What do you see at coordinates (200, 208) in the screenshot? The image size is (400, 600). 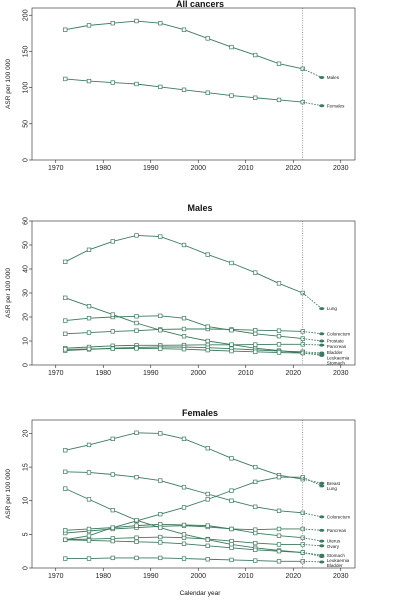 I see `chart-title: Males` at bounding box center [200, 208].